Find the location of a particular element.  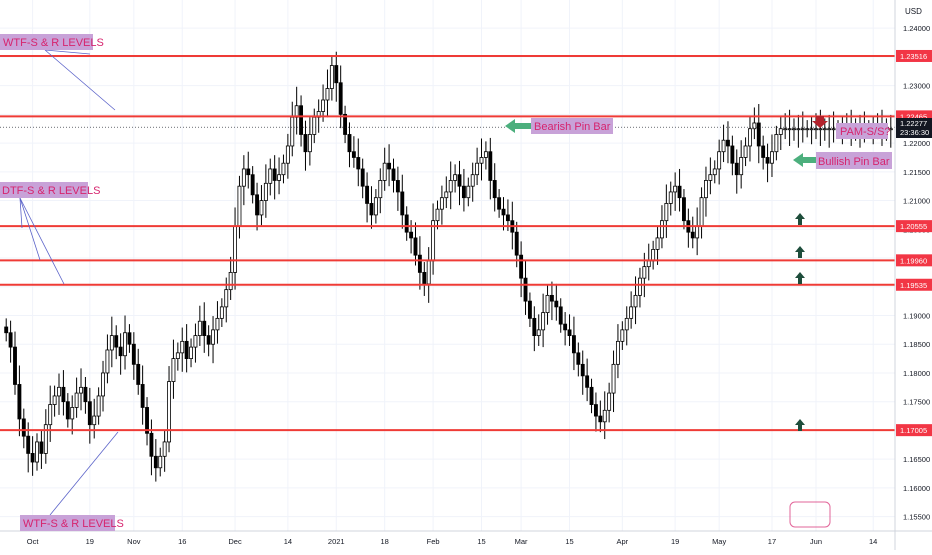

pam-label-bg is located at coordinates (862, 131).